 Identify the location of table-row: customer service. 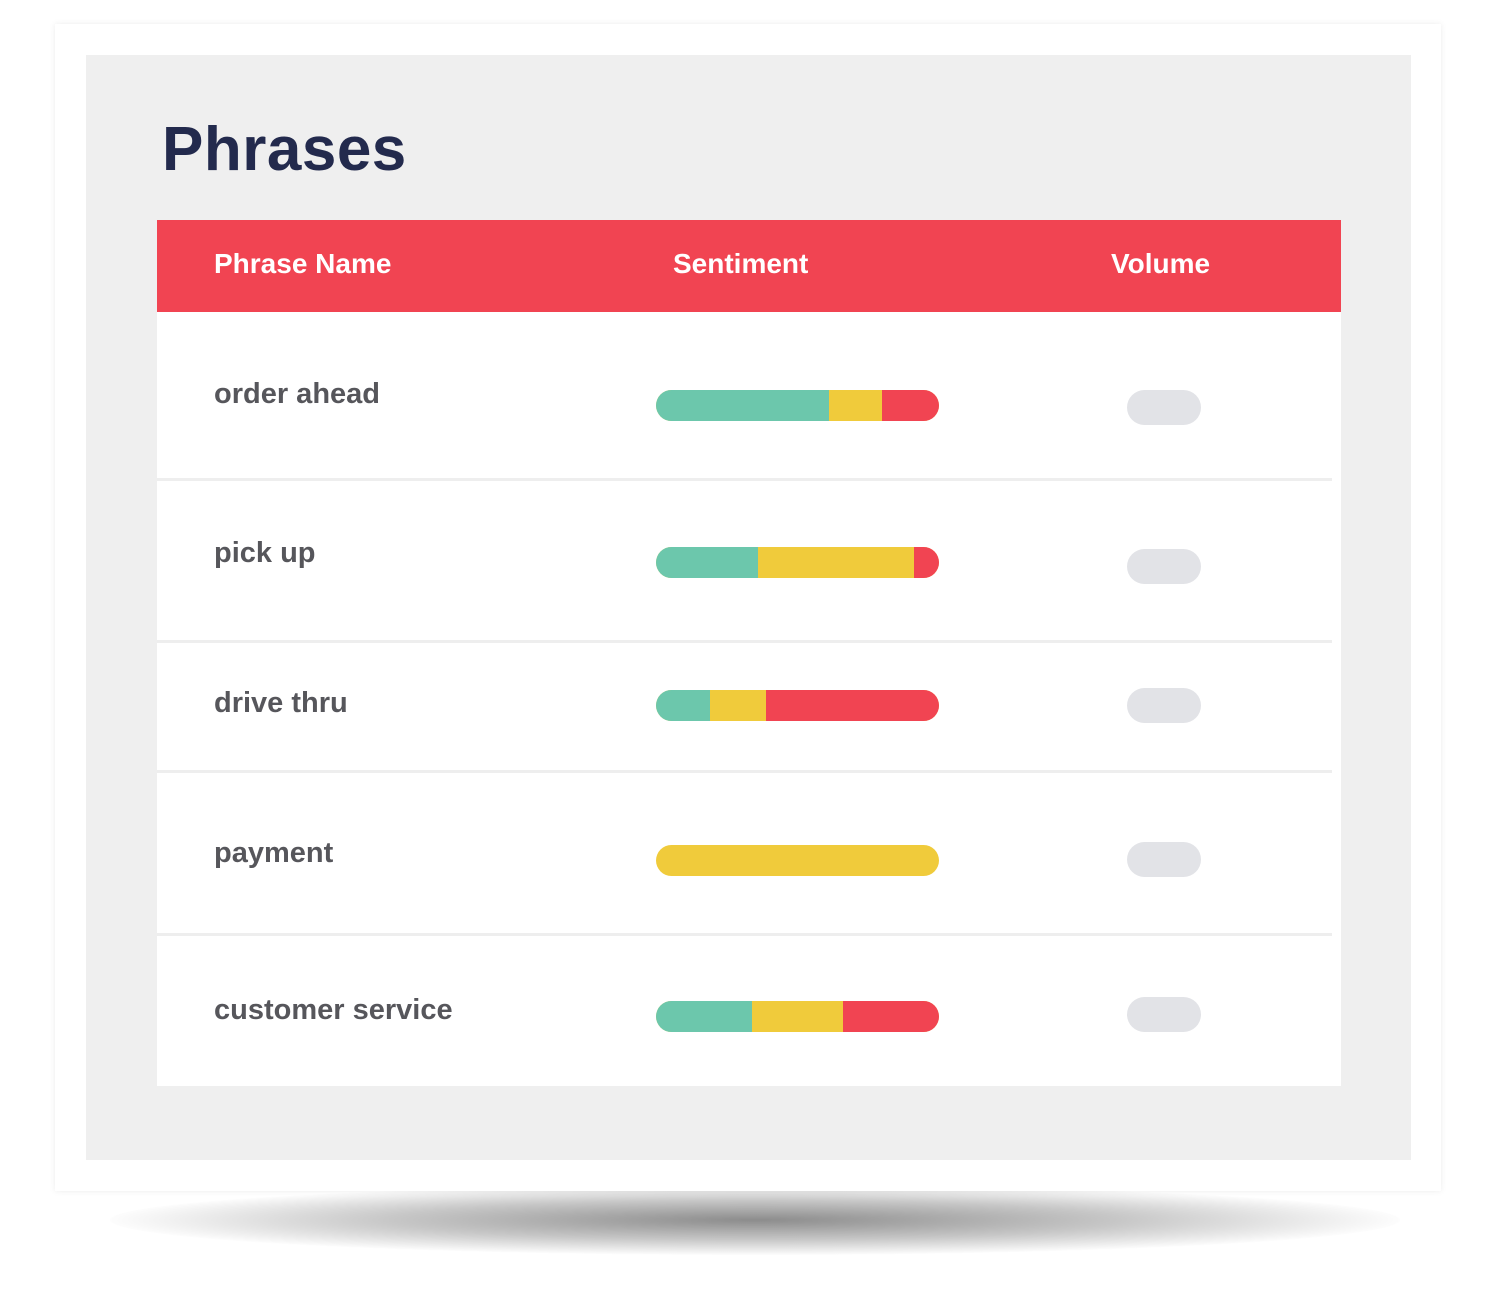
(749, 1011).